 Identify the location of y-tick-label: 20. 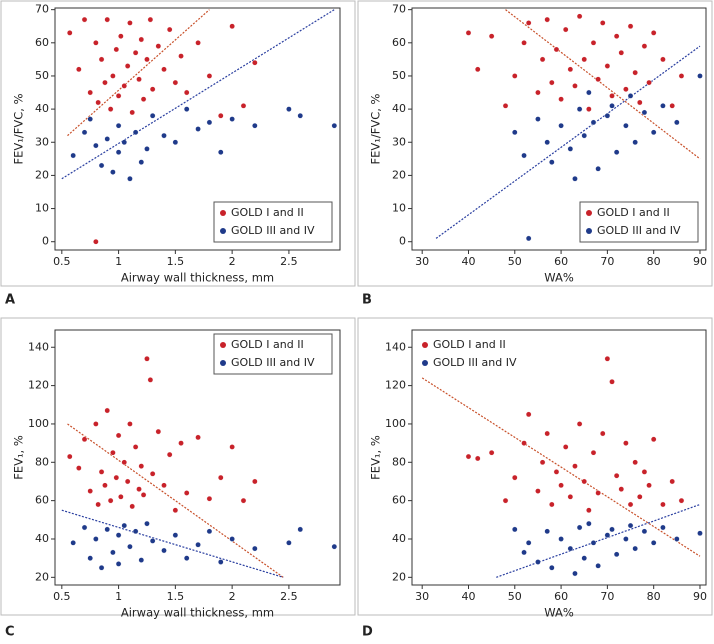
(399, 576).